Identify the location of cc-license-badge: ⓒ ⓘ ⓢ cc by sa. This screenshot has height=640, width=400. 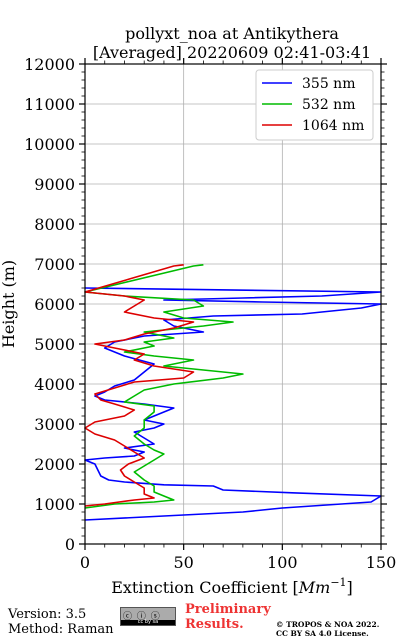
(148, 616).